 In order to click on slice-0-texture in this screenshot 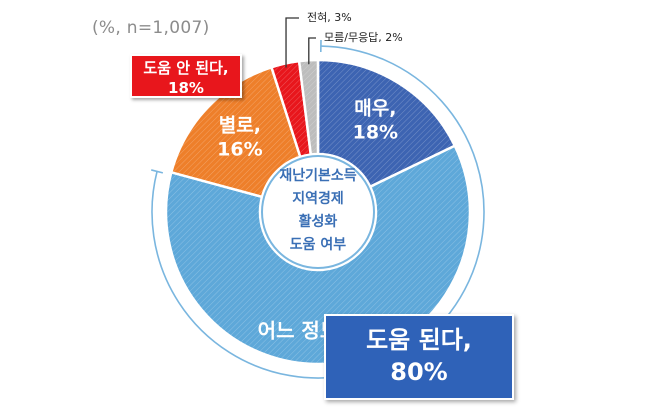, I will do `click(386, 123)`.